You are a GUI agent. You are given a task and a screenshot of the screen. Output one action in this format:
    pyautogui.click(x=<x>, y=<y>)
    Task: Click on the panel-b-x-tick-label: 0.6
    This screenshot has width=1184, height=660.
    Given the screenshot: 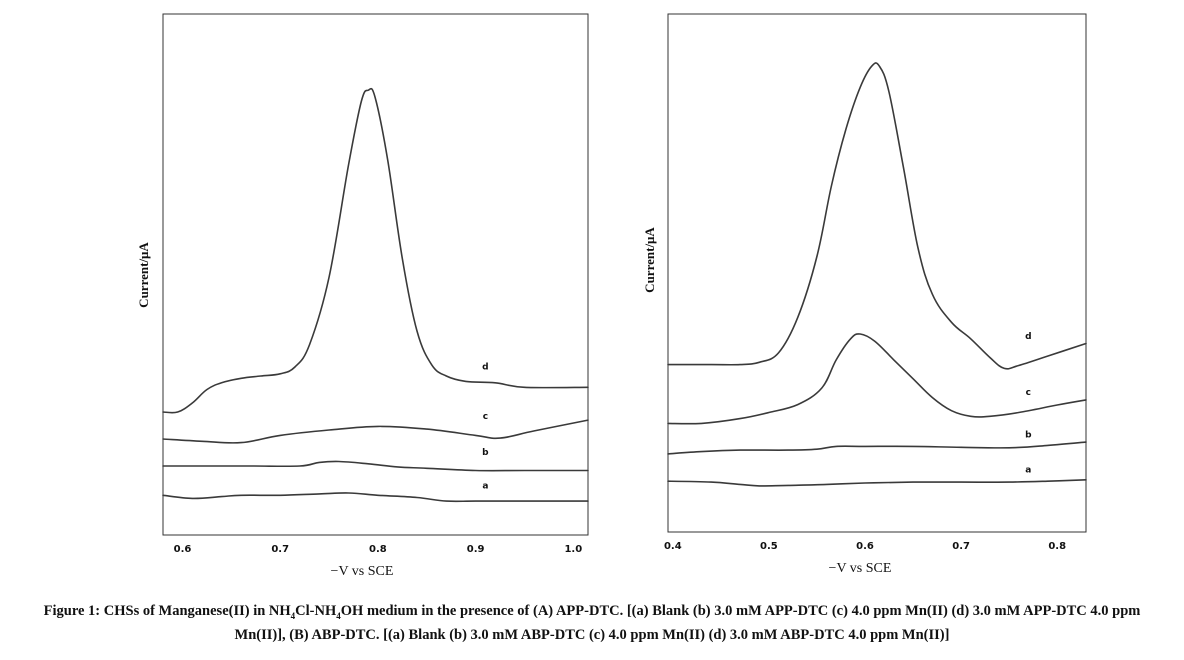 What is the action you would take?
    pyautogui.click(x=865, y=546)
    